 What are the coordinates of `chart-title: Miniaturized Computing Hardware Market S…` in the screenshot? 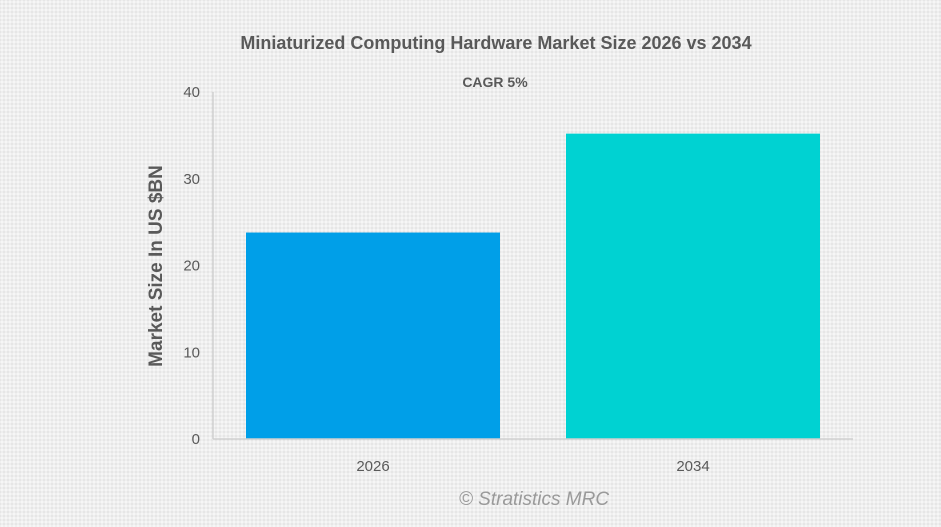 It's located at (495, 43).